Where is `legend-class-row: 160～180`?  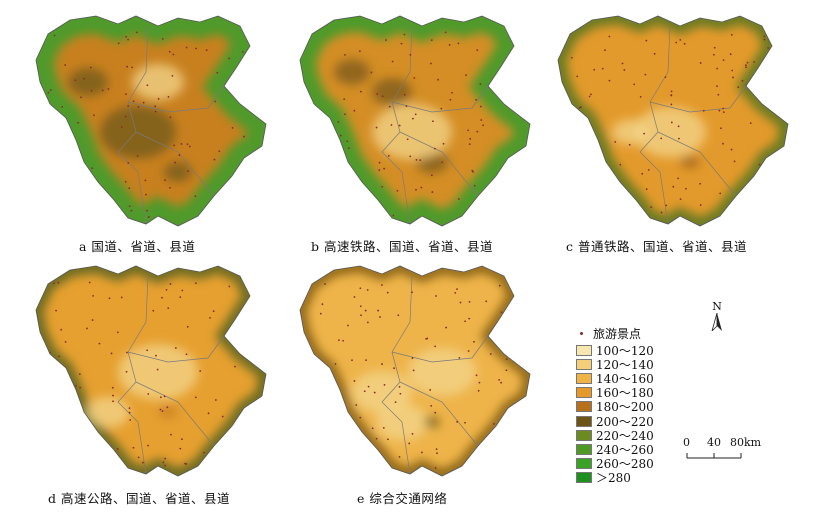
legend-class-row: 160～180 is located at coordinates (615, 393).